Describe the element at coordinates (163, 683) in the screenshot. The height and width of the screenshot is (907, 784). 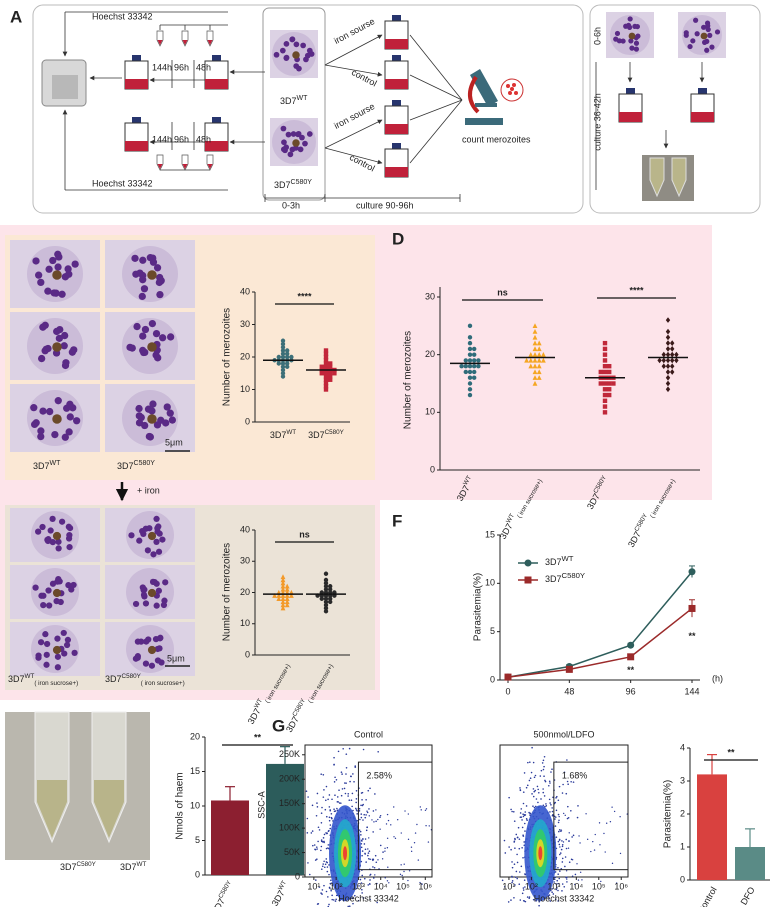
I see `strain-label-sub: ( iron sucrose+)` at that location.